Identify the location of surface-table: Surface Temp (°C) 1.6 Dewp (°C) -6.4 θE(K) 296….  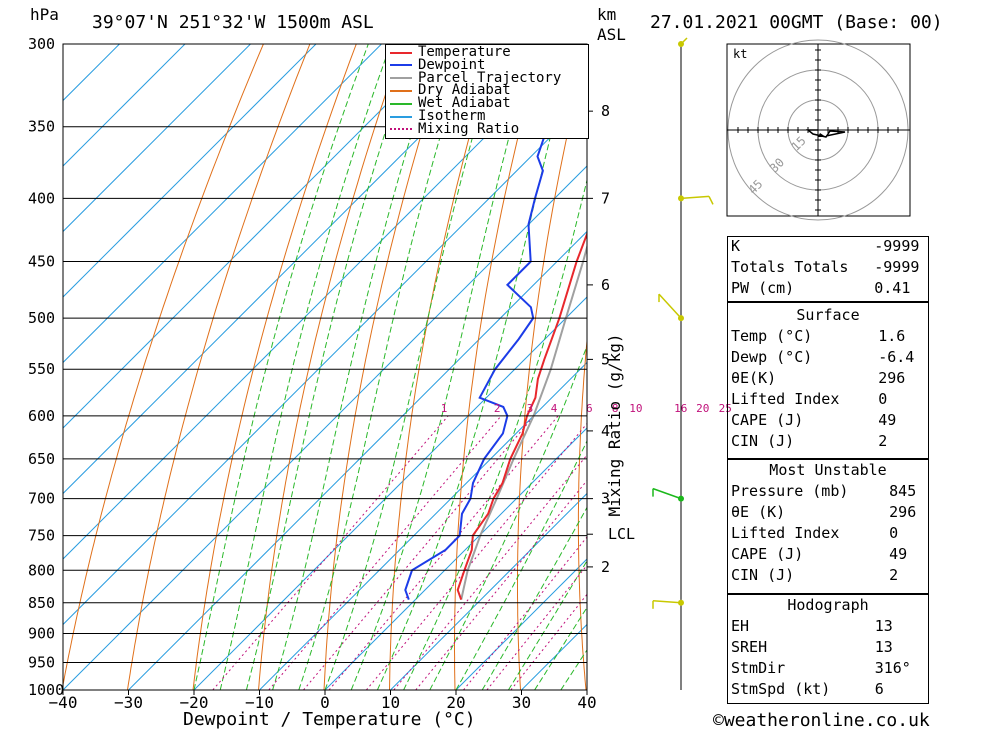
(828, 378).